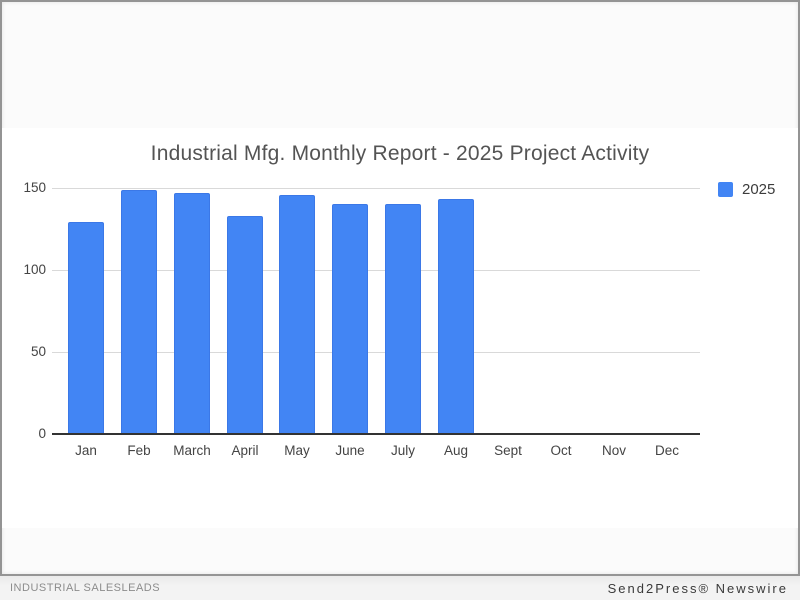 Image resolution: width=800 pixels, height=600 pixels. I want to click on x-tick-label-dec: Dec, so click(666, 450).